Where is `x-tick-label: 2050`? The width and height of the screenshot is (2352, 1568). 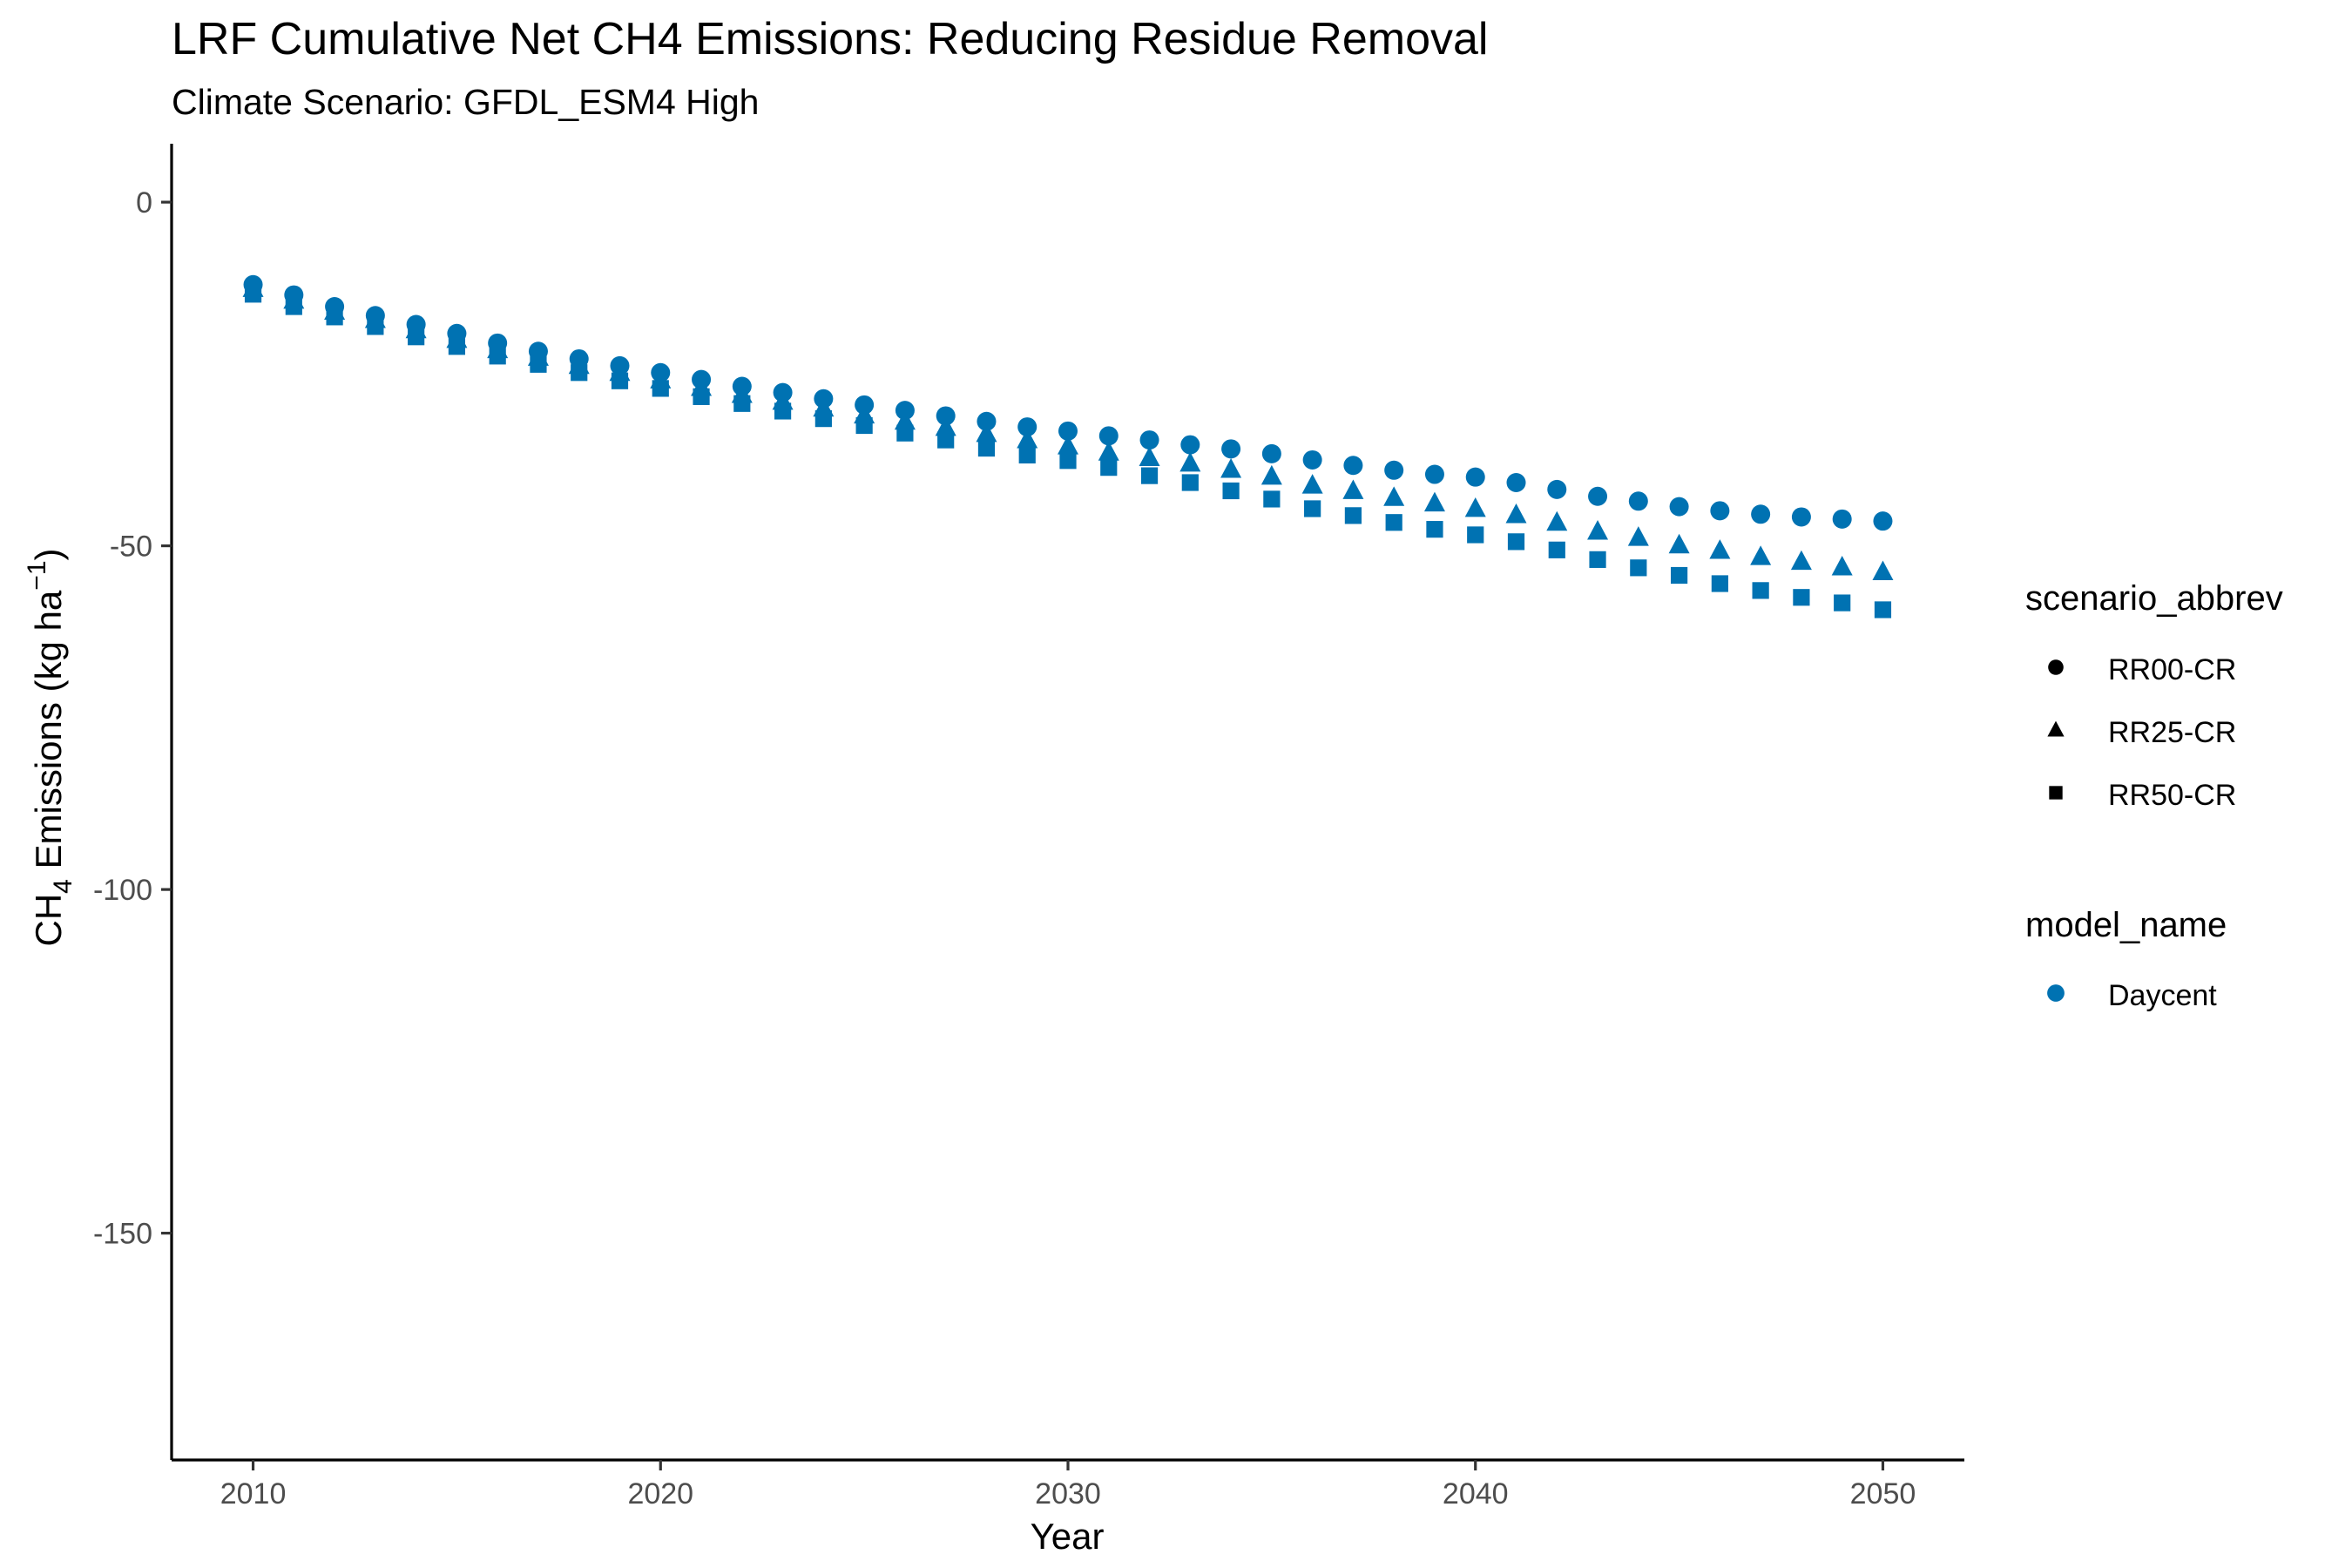
x-tick-label: 2050 is located at coordinates (1883, 1494).